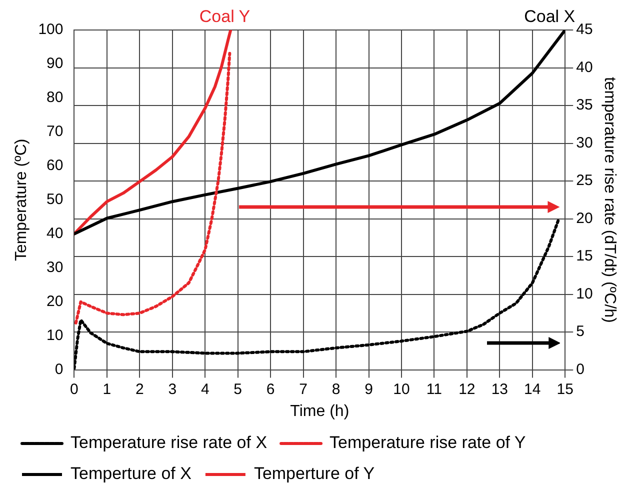 The image size is (635, 501). I want to click on x-tick-label: 11, so click(434, 389).